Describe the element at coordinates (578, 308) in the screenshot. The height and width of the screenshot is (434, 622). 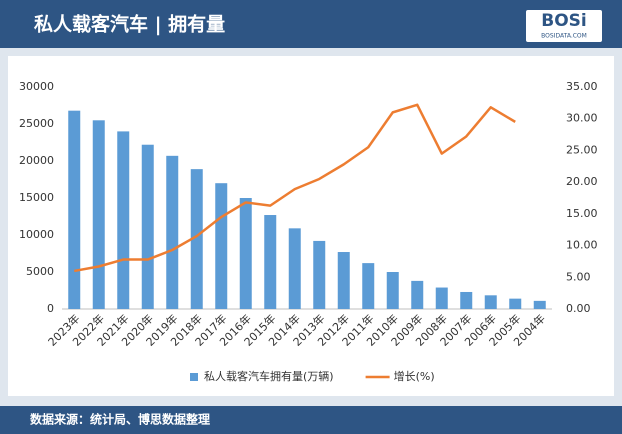
I see `y2-tick-label: 0.00` at that location.